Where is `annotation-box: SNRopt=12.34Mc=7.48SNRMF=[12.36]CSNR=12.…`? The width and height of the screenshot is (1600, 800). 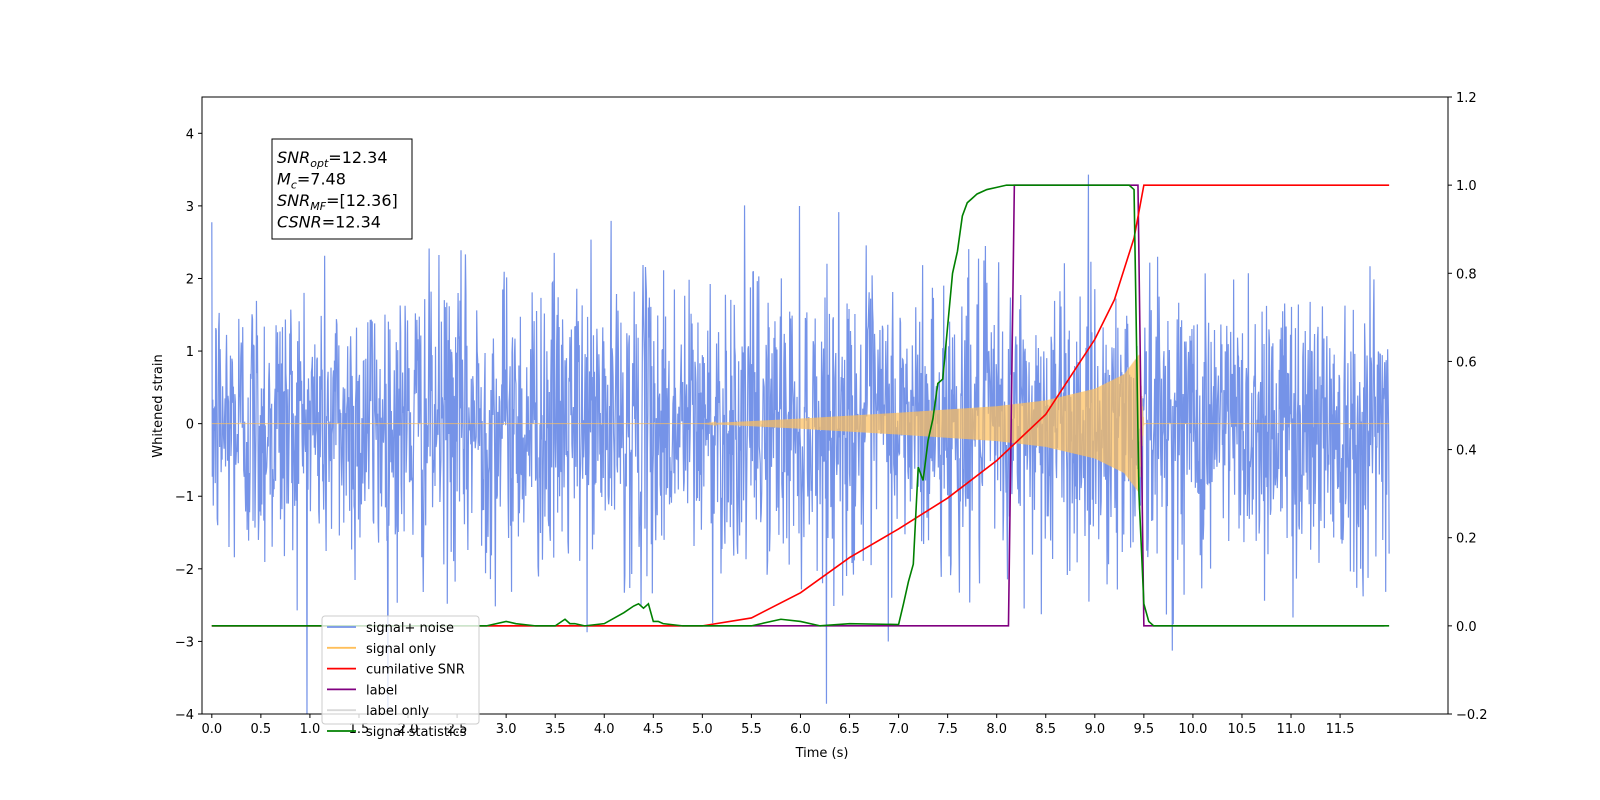
annotation-box: SNRopt=12.34Mc=7.48SNRMF=[12.36]CSNR=12.… is located at coordinates (342, 189).